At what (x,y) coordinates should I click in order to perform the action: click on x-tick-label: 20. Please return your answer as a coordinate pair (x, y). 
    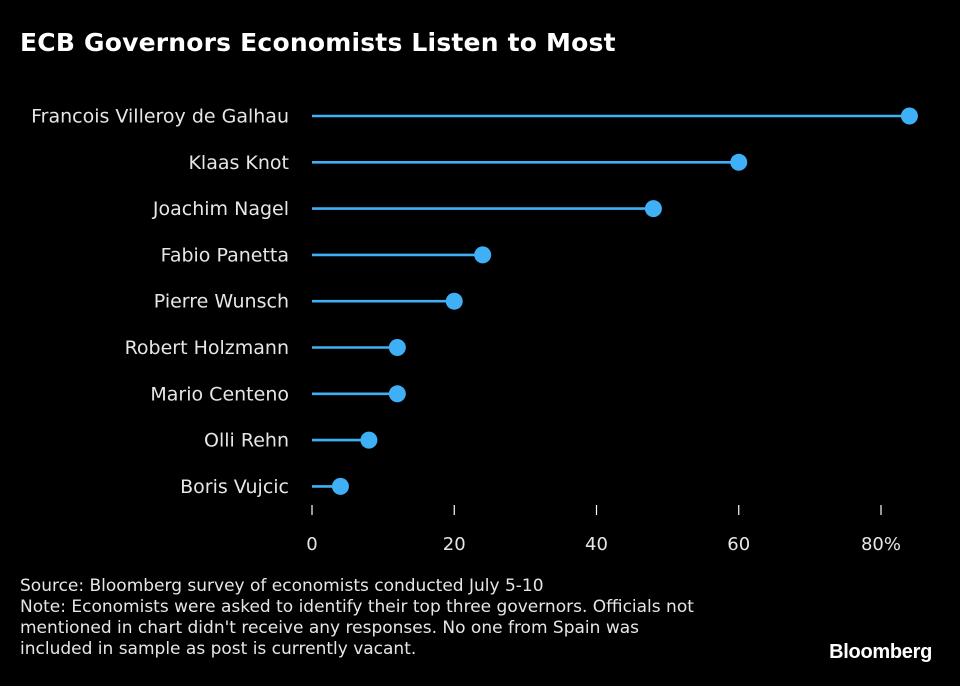
    Looking at the image, I should click on (454, 544).